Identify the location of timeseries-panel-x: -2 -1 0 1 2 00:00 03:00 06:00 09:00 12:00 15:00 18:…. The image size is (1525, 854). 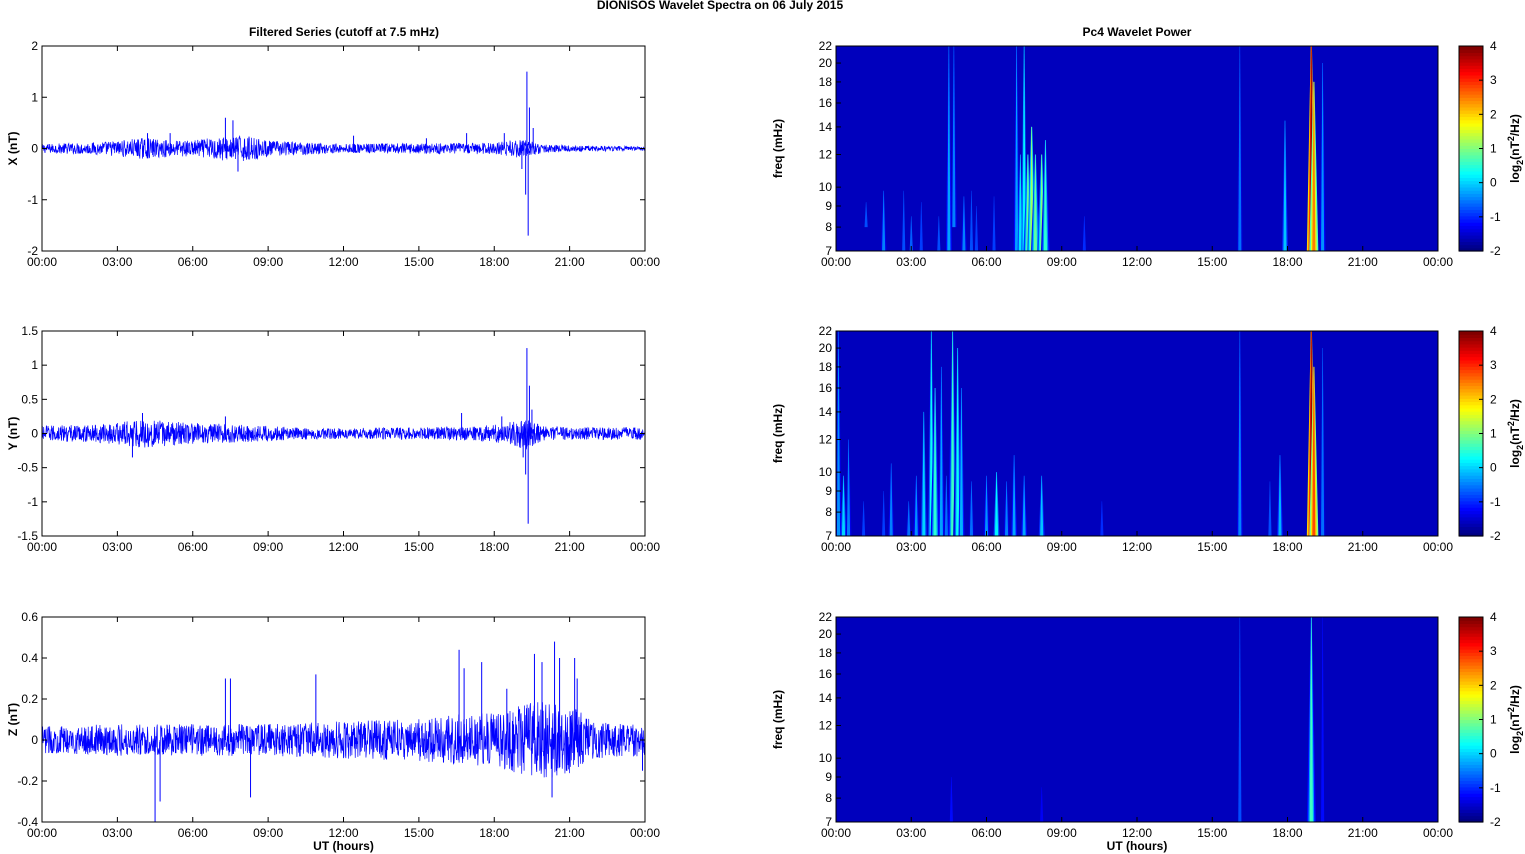
(333, 154).